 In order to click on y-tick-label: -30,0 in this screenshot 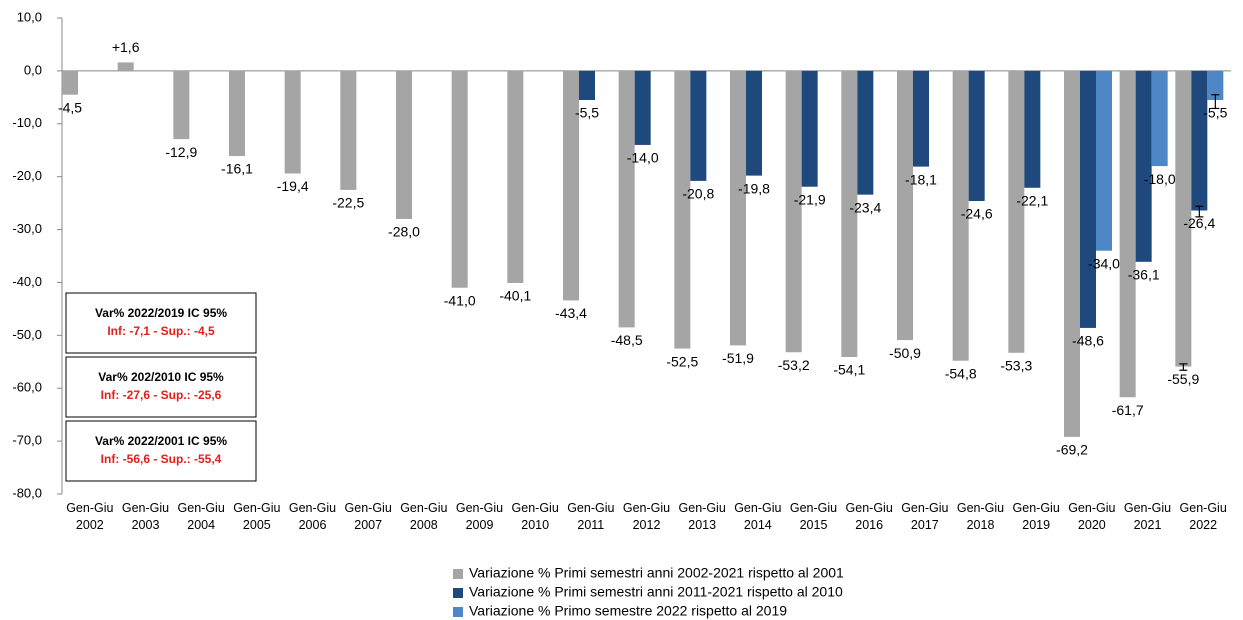, I will do `click(27, 228)`.